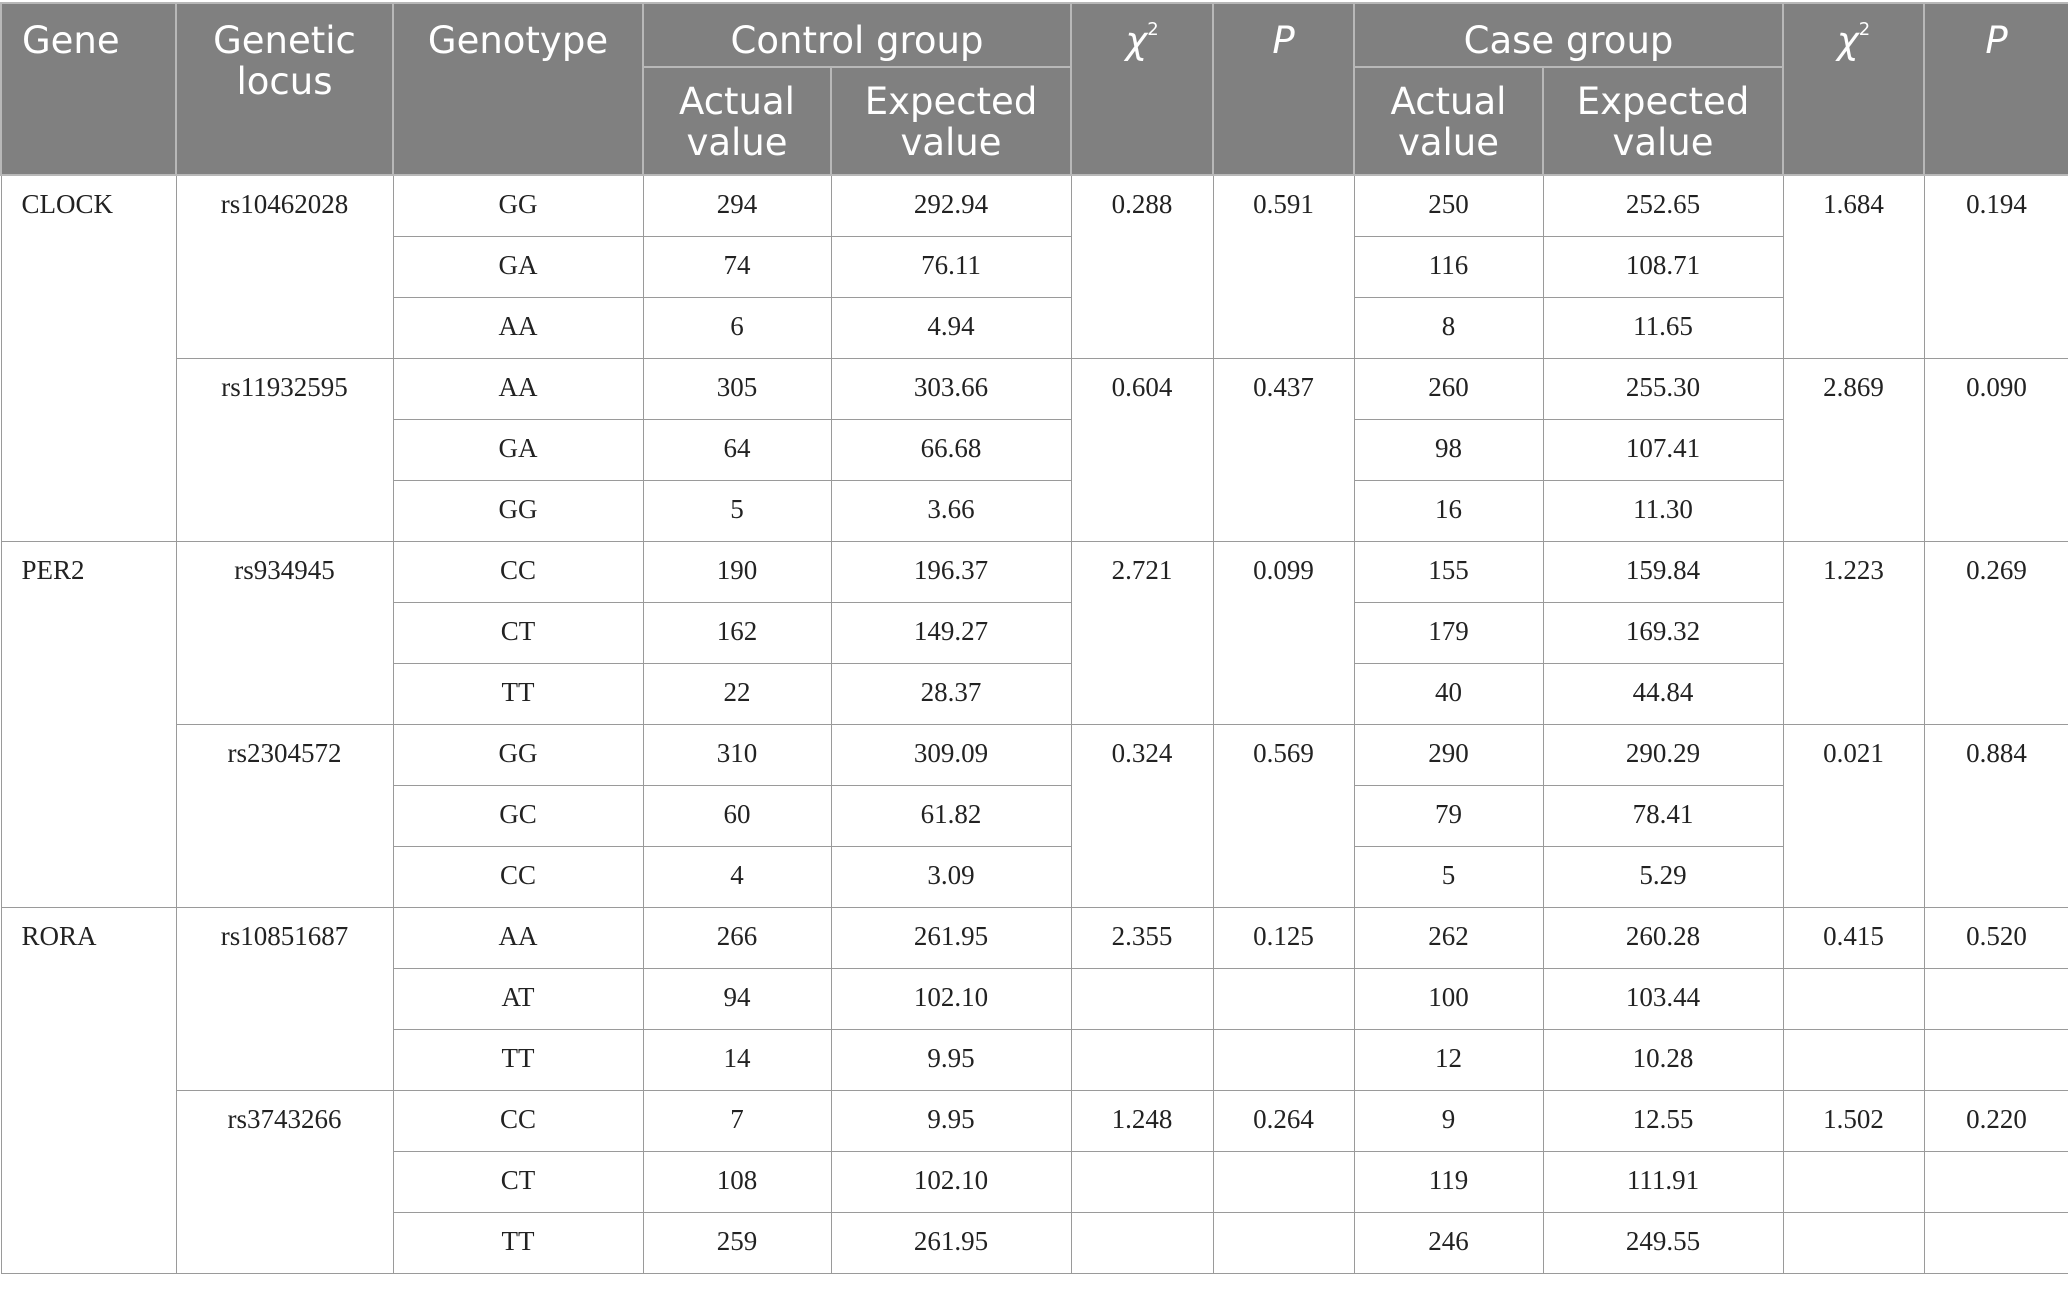  I want to click on case-actual-cell: 100, so click(1448, 998).